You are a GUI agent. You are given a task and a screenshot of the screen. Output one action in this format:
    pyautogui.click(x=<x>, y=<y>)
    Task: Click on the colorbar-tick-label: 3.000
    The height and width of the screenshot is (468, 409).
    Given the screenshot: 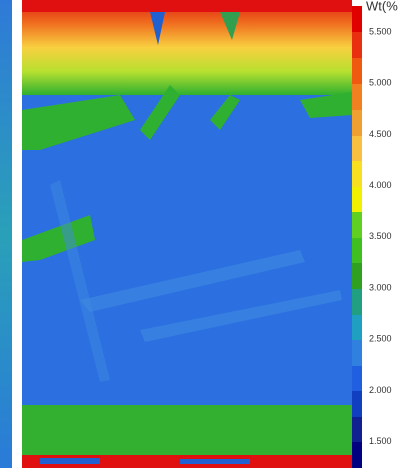 What is the action you would take?
    pyautogui.click(x=380, y=287)
    